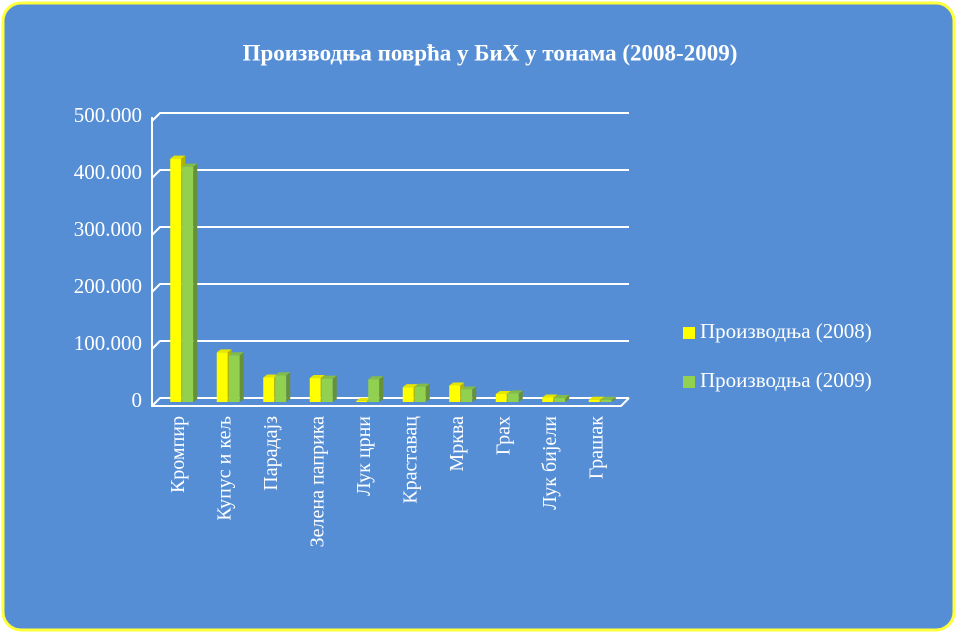 This screenshot has height=633, width=957. Describe the element at coordinates (108, 286) in the screenshot. I see `y-tick-label: 200.000` at that location.